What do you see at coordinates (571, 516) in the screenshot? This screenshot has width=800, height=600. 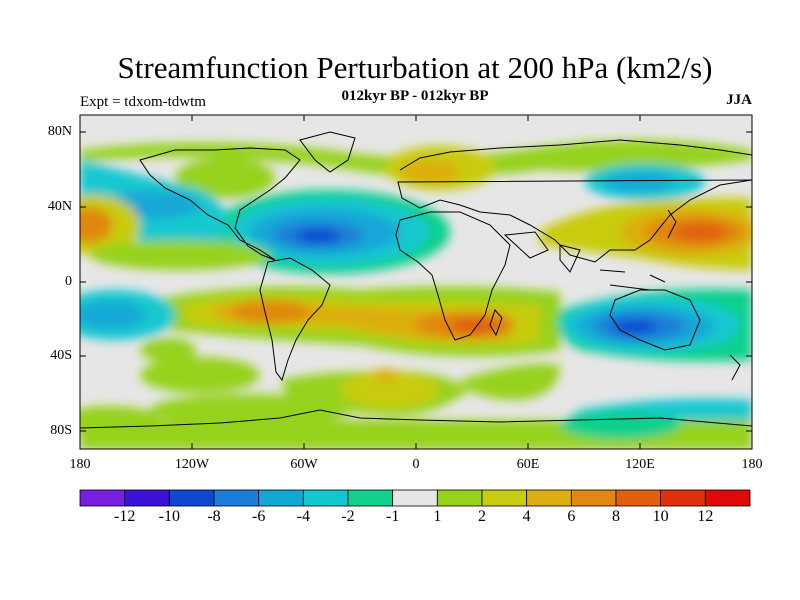 I see `colorbar-label: 6` at bounding box center [571, 516].